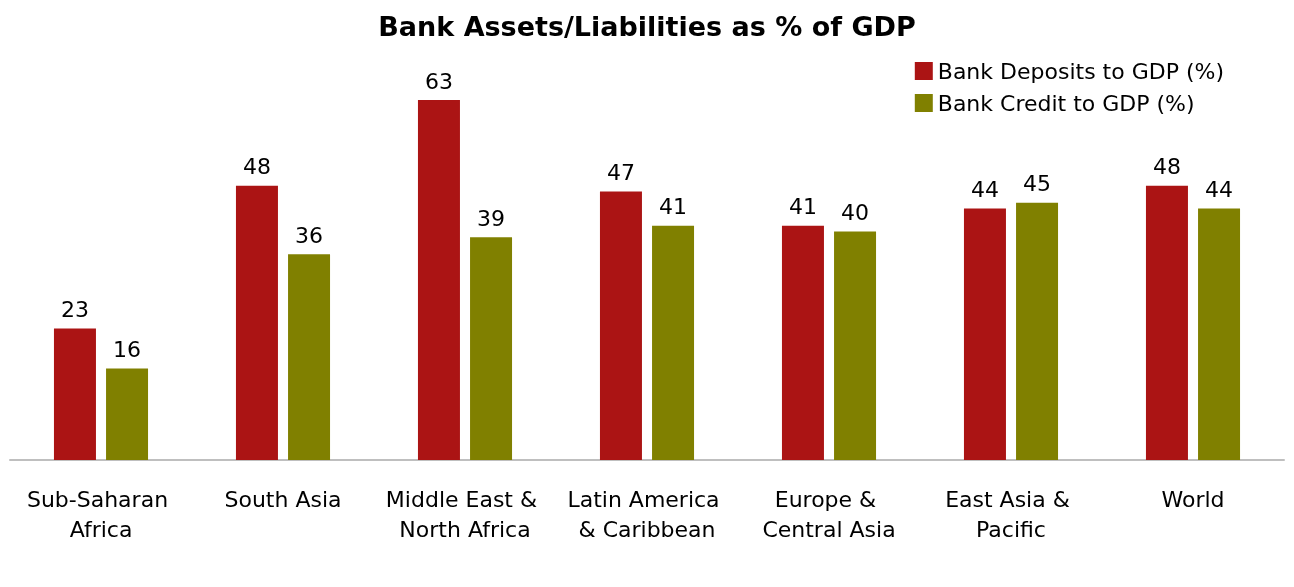 The image size is (1294, 587). I want to click on data-label: 16, so click(127, 350).